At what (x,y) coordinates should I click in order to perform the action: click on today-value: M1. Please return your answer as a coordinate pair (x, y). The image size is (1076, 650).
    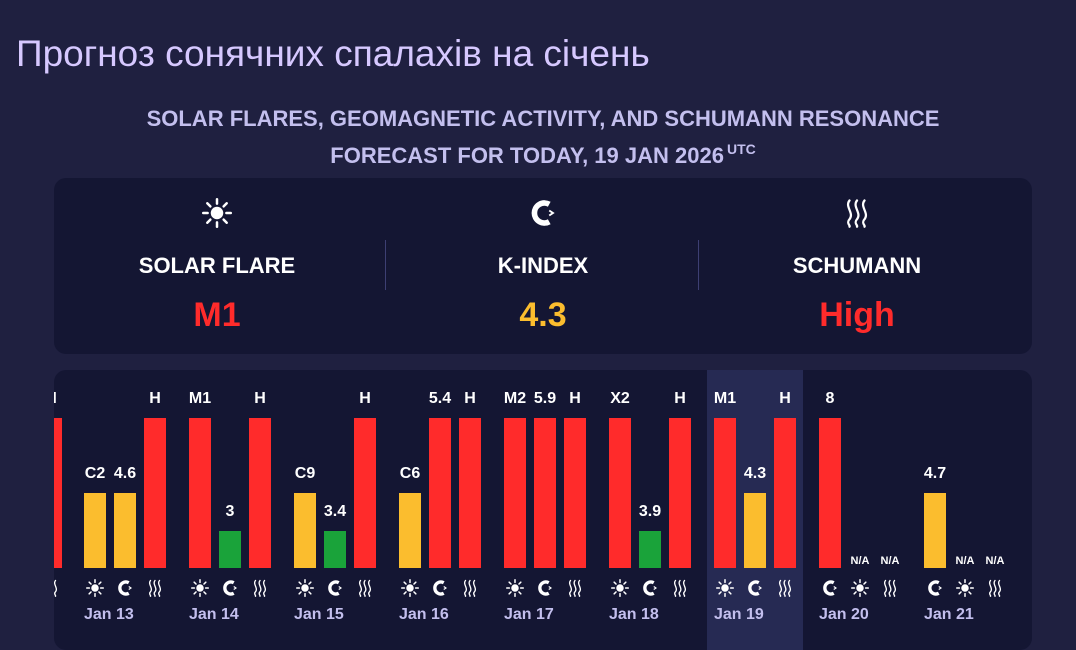
    Looking at the image, I should click on (217, 315).